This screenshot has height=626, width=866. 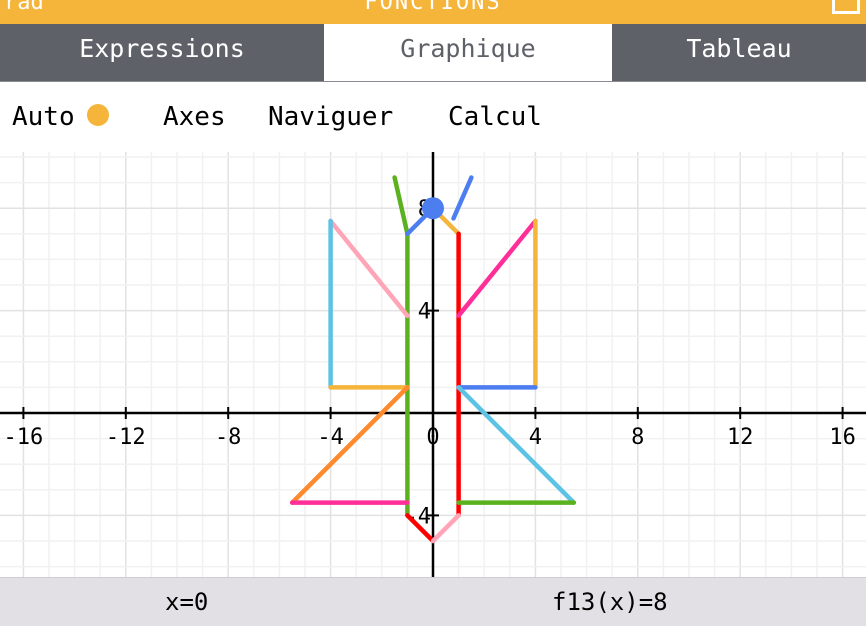 What do you see at coordinates (24, 7) in the screenshot?
I see `angle-mode: rad` at bounding box center [24, 7].